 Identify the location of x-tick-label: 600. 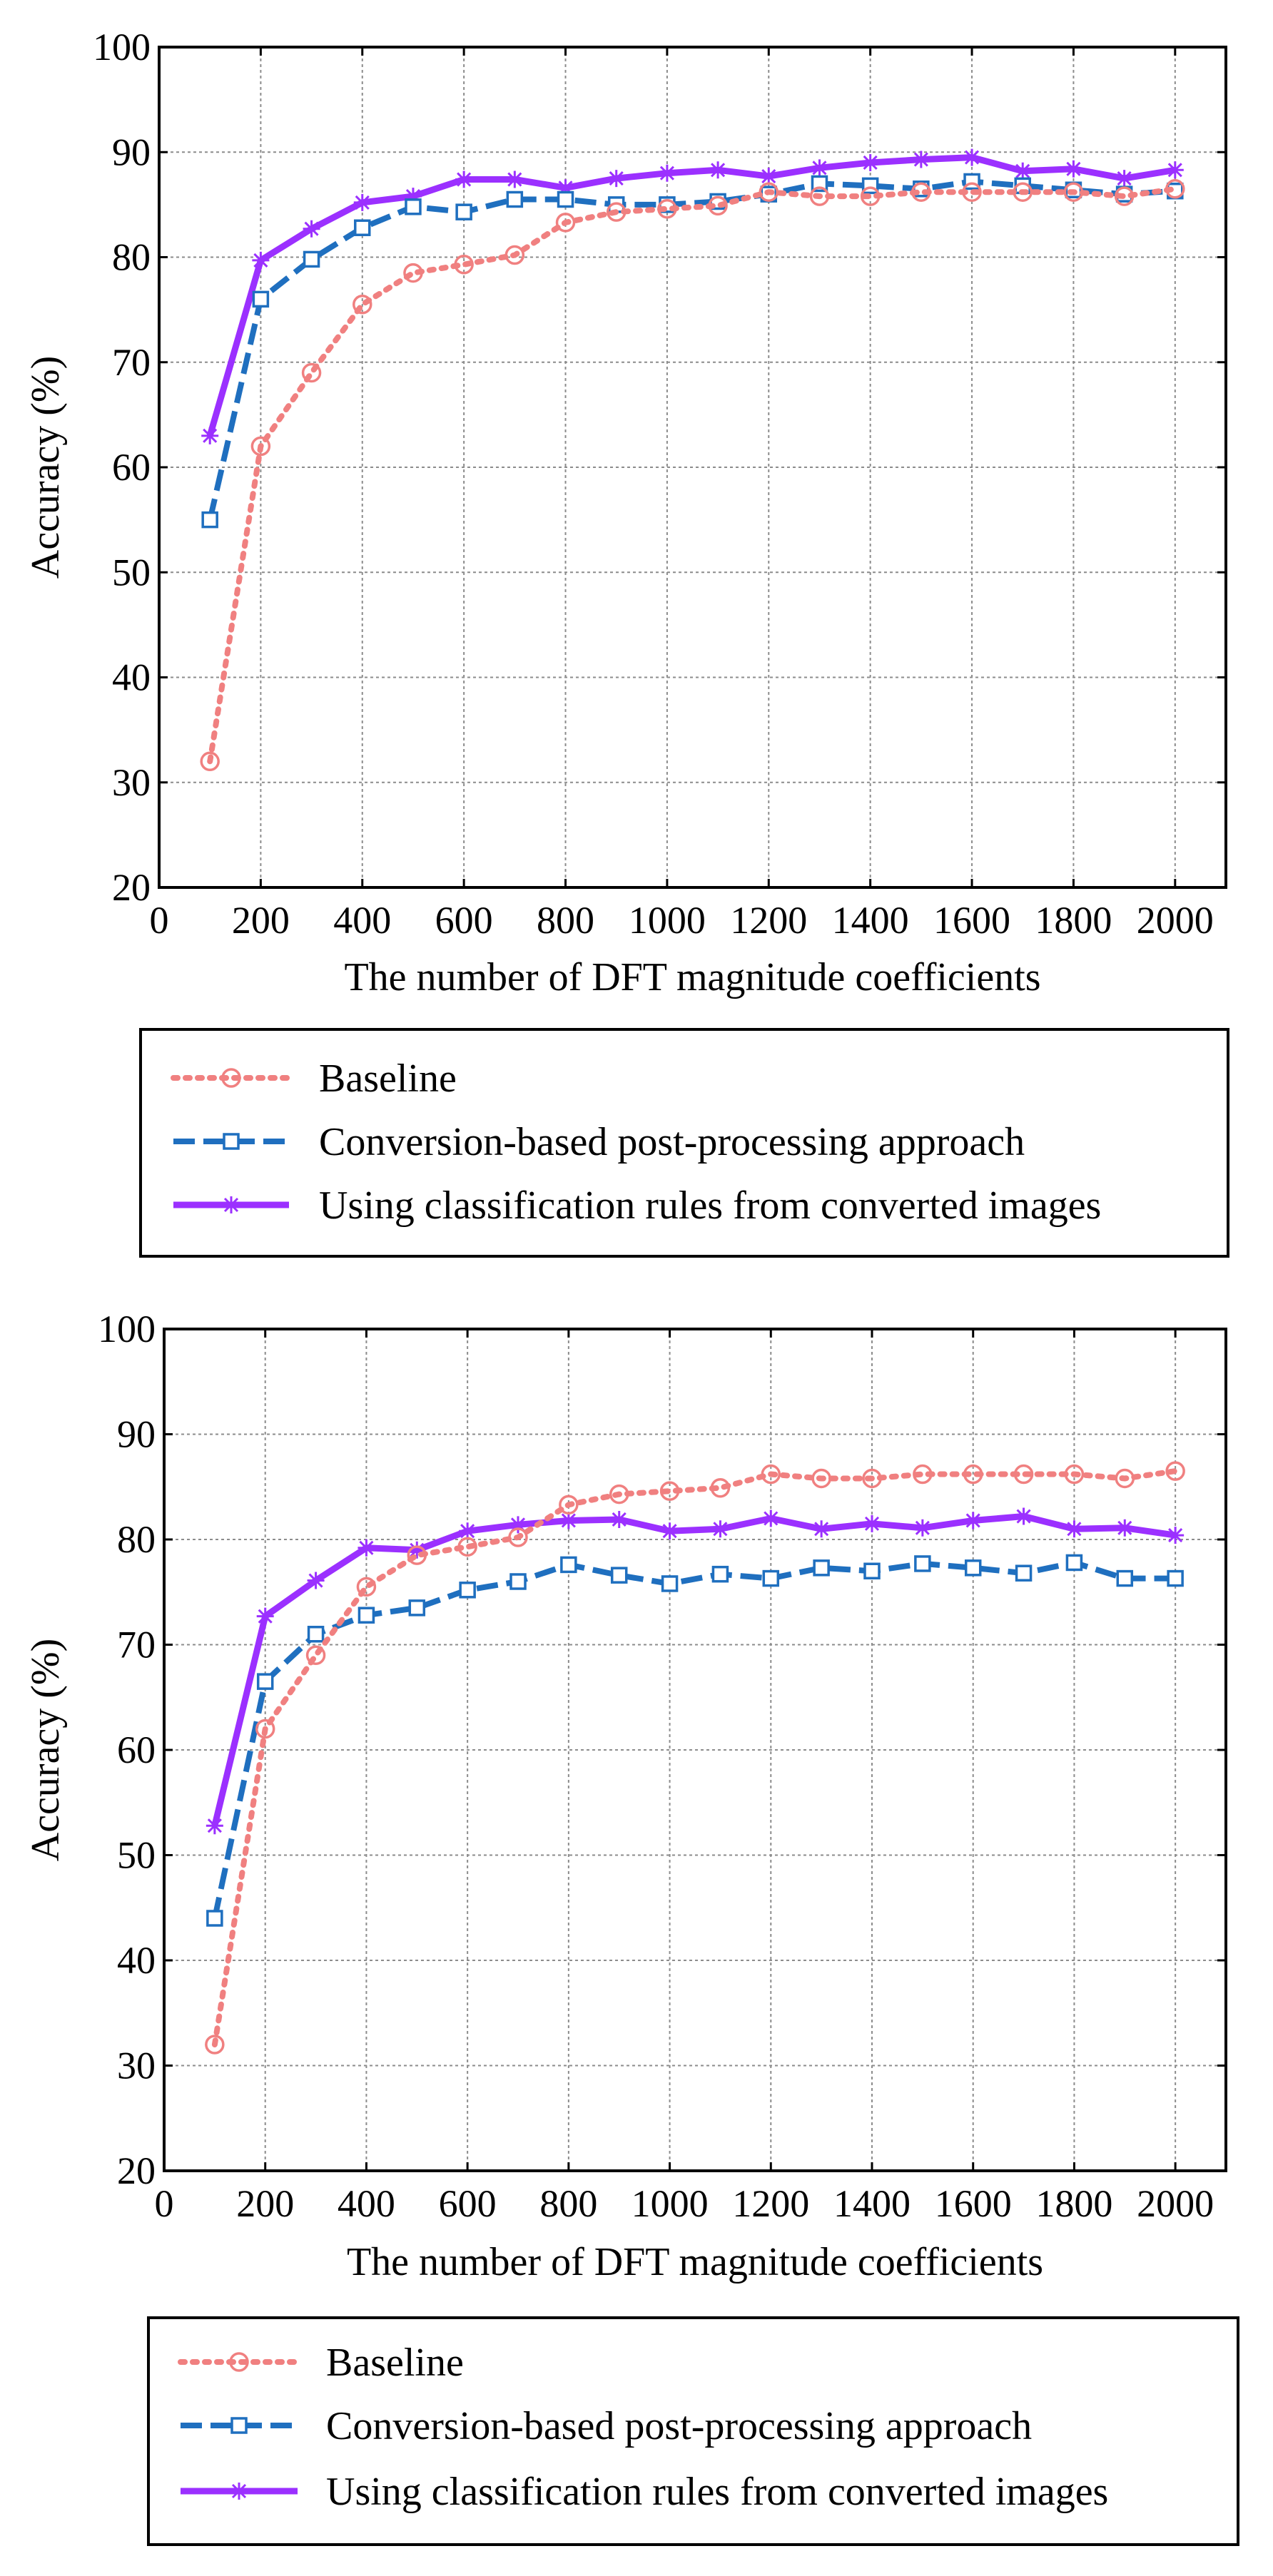
(468, 2203).